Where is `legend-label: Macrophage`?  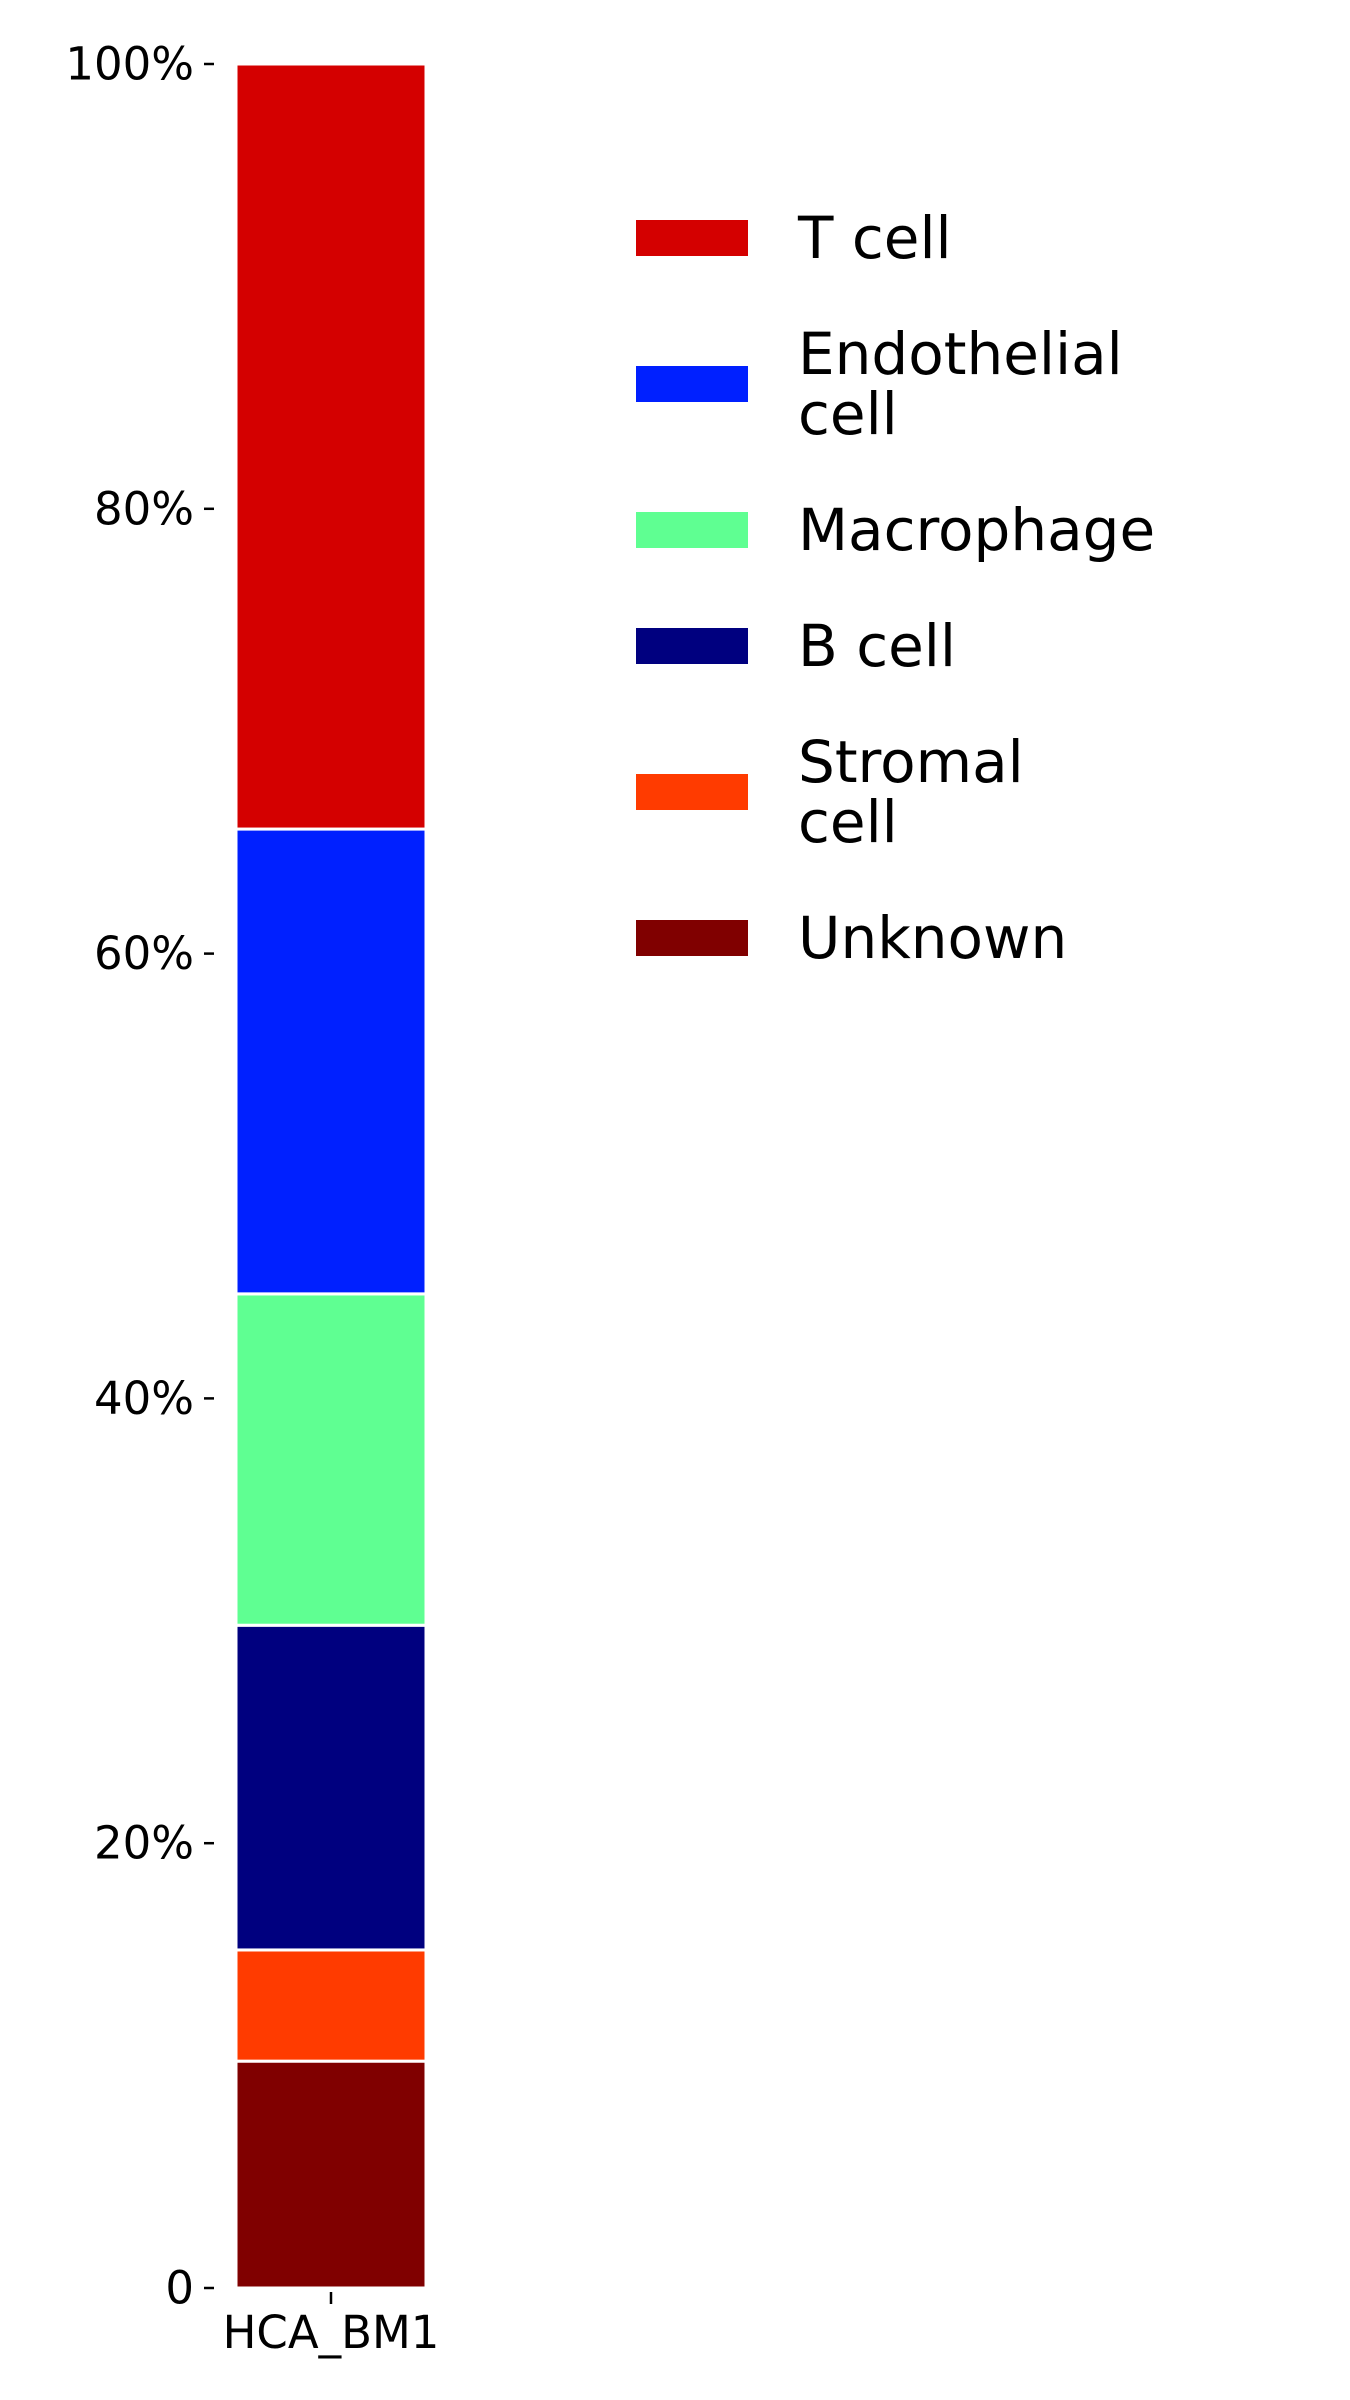
legend-label: Macrophage is located at coordinates (976, 530).